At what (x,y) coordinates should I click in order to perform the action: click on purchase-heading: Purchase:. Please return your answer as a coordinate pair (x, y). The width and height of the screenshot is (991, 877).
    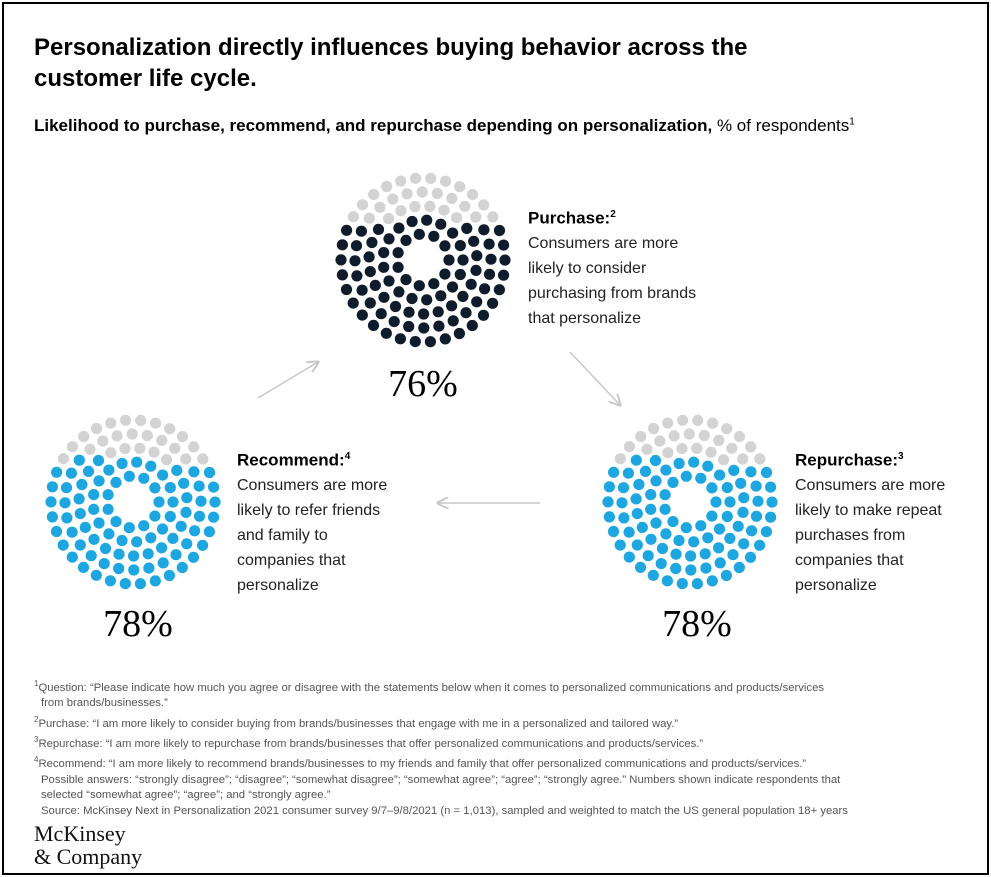
    Looking at the image, I should click on (569, 218).